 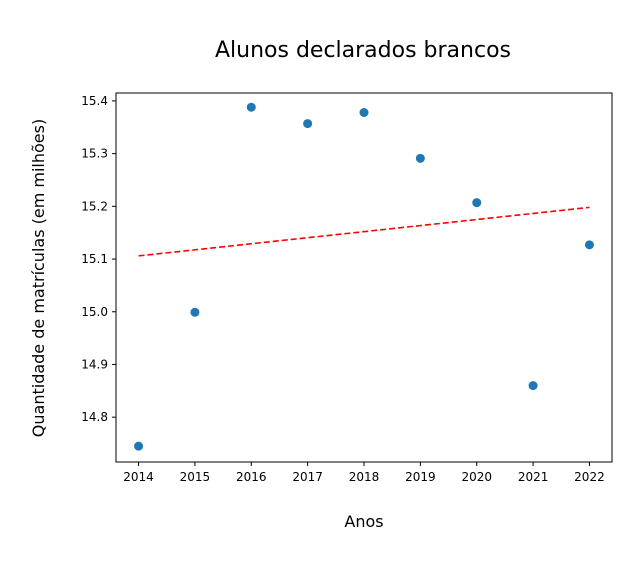 I want to click on x-tick-label: 2020, so click(x=476, y=477).